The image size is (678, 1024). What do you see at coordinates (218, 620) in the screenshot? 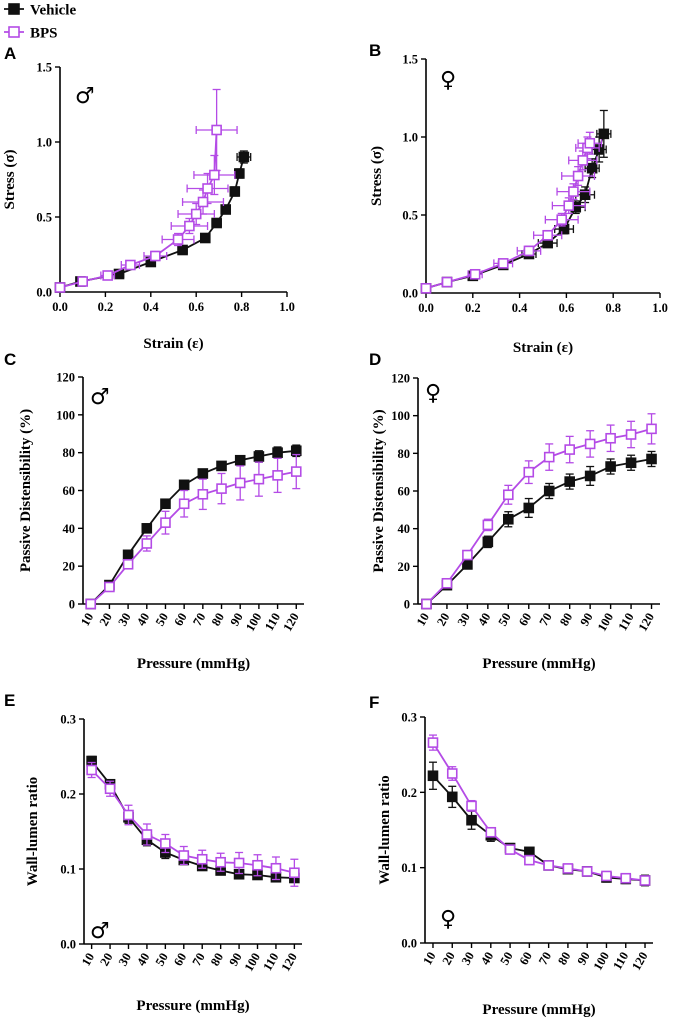
I see `x-tick-label-c: 80` at bounding box center [218, 620].